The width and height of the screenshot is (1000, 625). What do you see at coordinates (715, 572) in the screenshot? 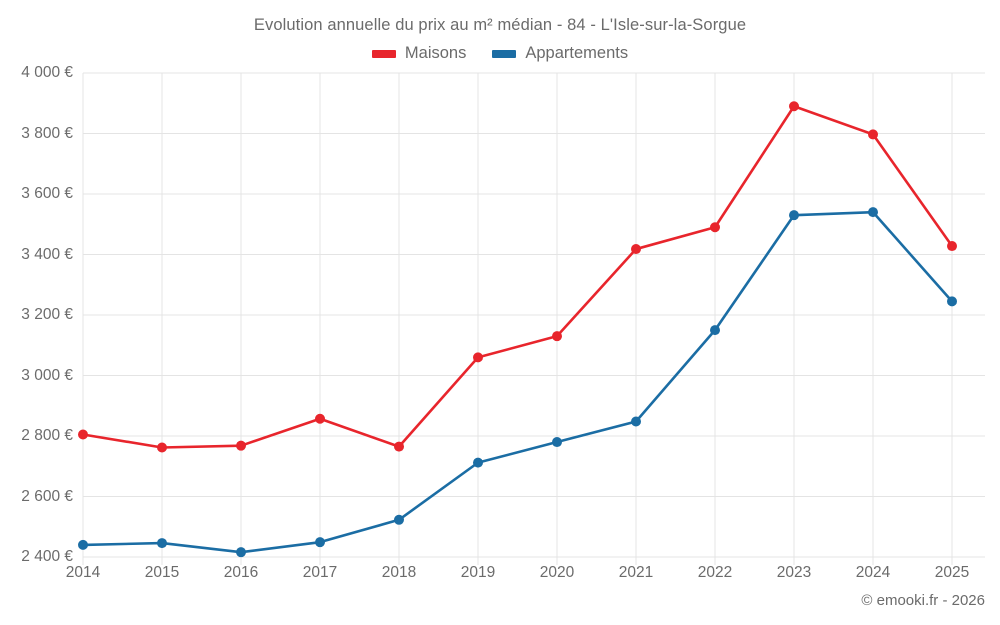
I see `x-axis-tick-label: 2022` at bounding box center [715, 572].